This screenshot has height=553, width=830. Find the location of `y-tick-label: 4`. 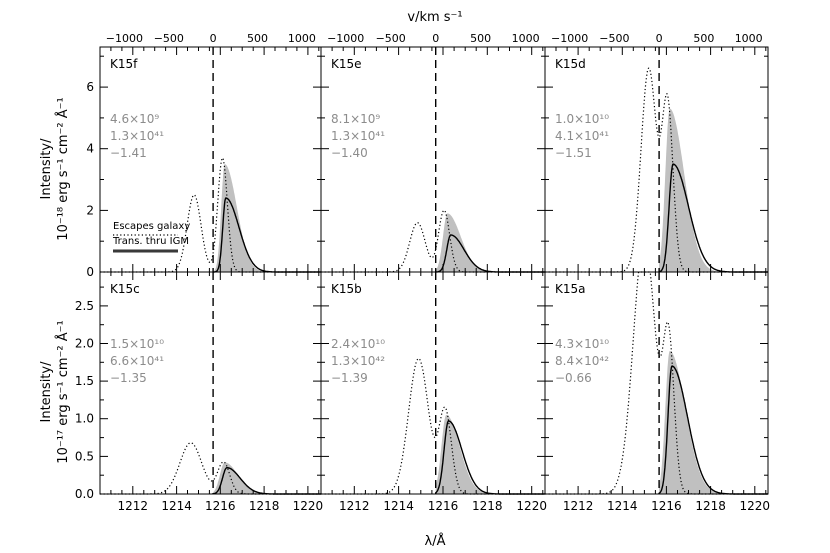

y-tick-label: 4 is located at coordinates (90, 149).